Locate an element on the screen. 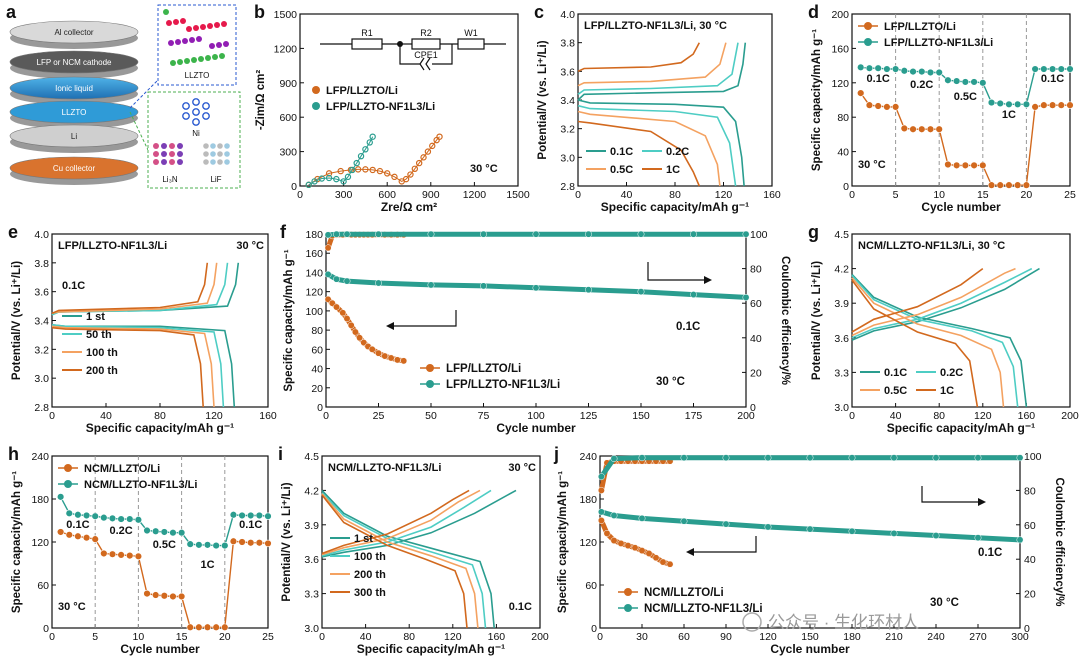 The height and width of the screenshot is (664, 1080). layer-label: Cu collector is located at coordinates (74, 168).